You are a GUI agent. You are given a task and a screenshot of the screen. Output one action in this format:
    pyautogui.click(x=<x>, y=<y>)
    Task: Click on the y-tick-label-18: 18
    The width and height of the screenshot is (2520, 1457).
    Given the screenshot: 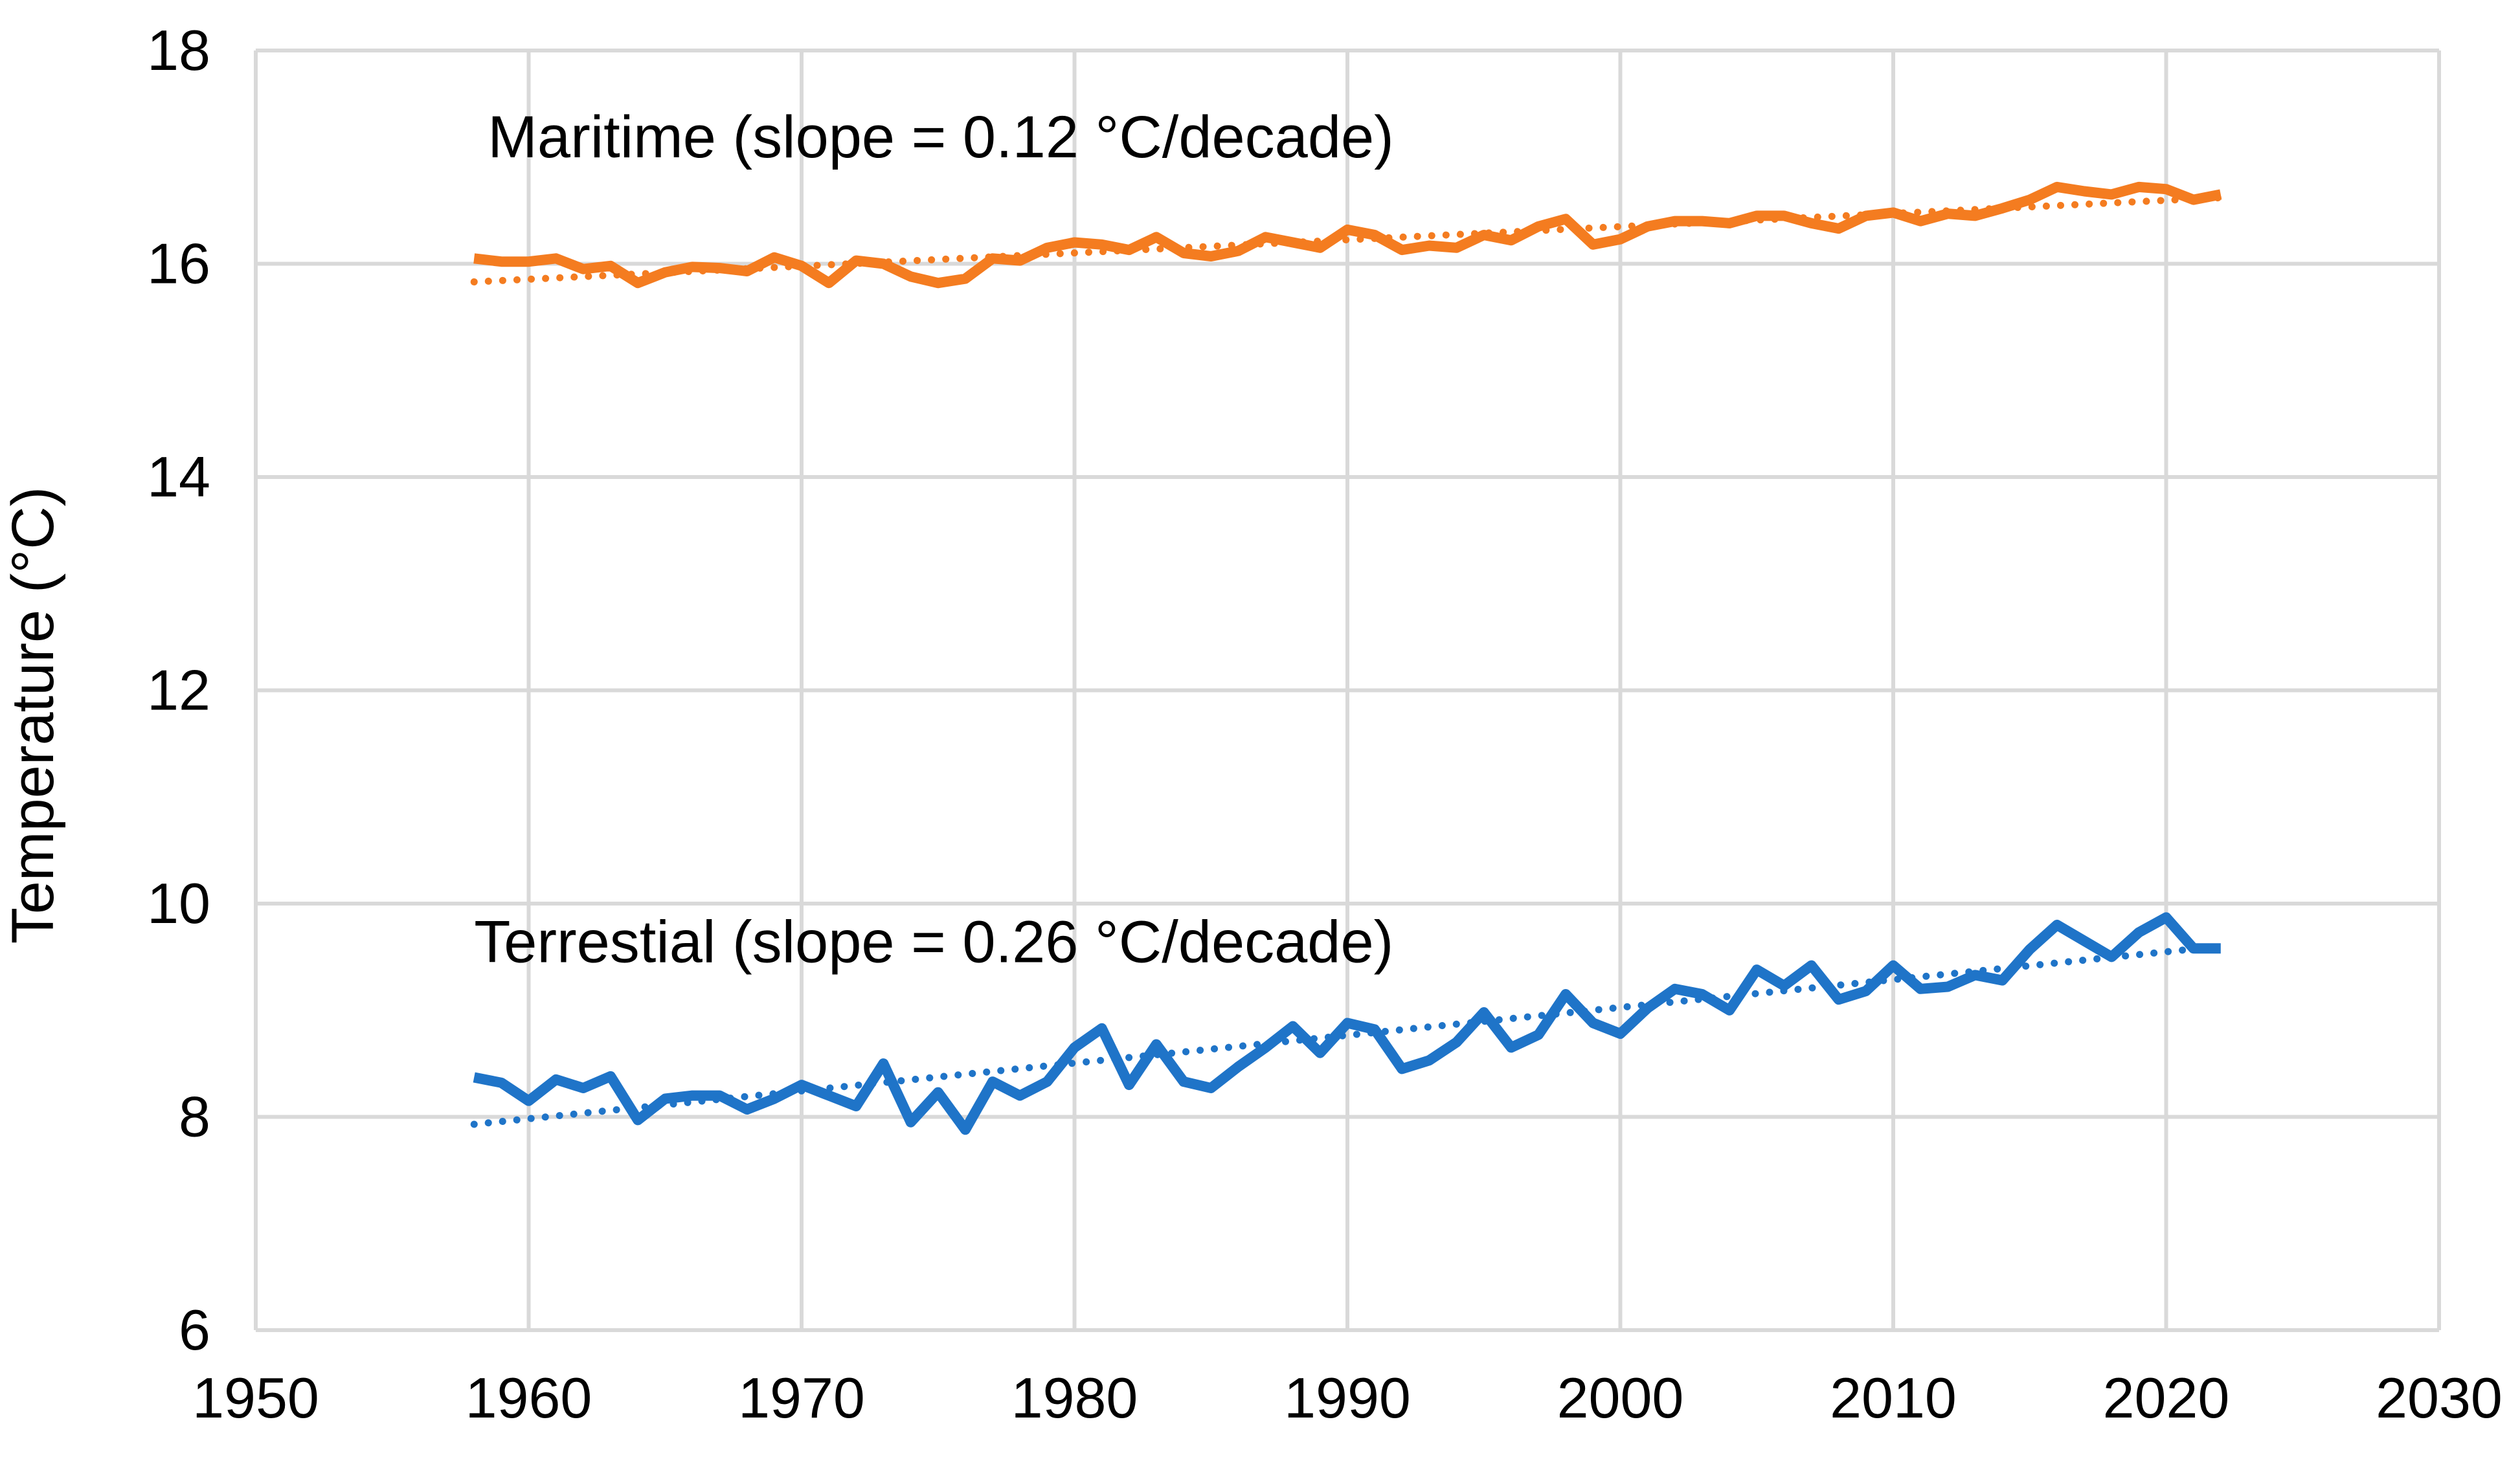 What is the action you would take?
    pyautogui.click(x=178, y=50)
    